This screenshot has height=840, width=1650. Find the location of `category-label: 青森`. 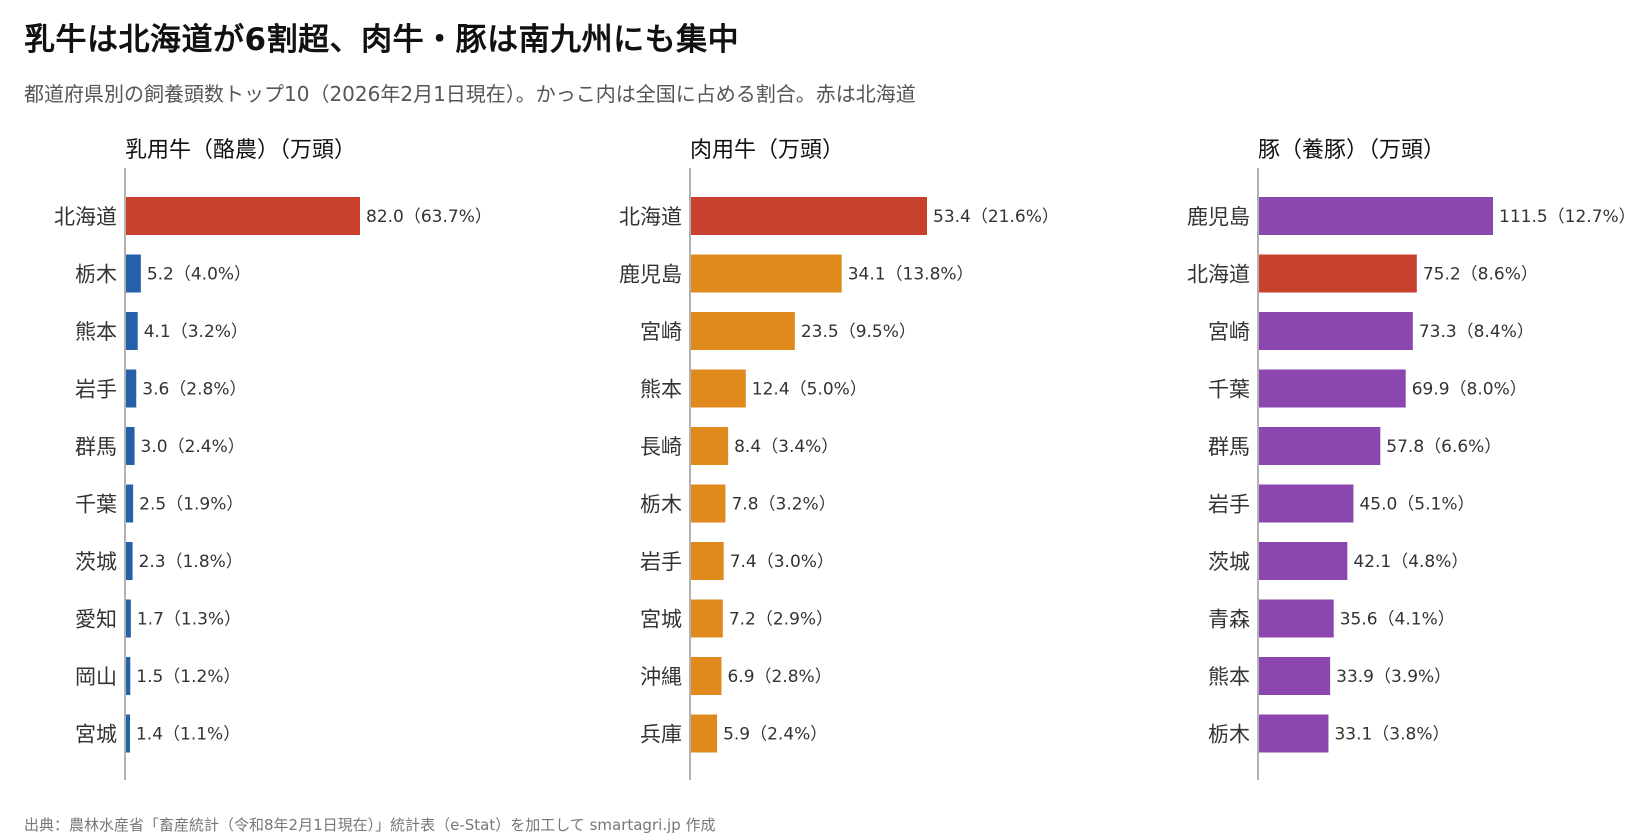

category-label: 青森 is located at coordinates (1229, 620).